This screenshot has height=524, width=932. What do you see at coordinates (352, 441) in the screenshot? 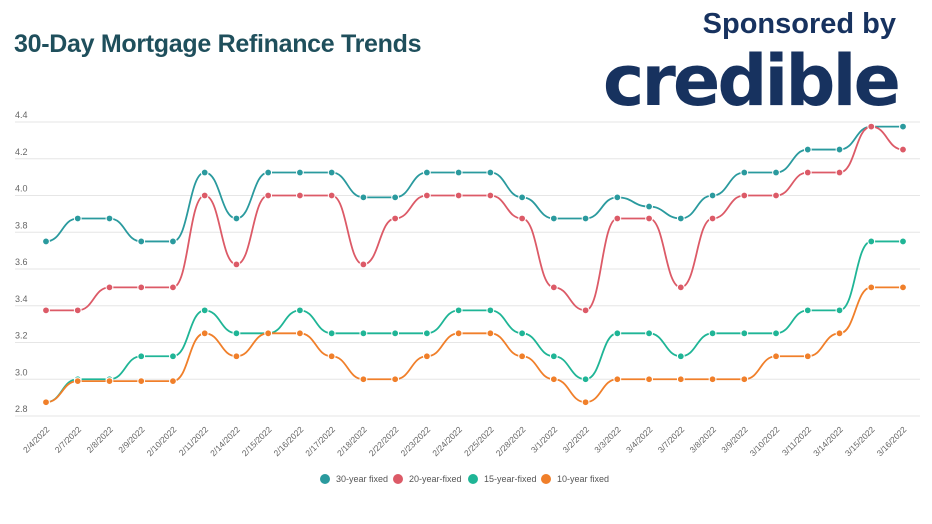
I see `x-tick-label: 2/18/2022` at bounding box center [352, 441].